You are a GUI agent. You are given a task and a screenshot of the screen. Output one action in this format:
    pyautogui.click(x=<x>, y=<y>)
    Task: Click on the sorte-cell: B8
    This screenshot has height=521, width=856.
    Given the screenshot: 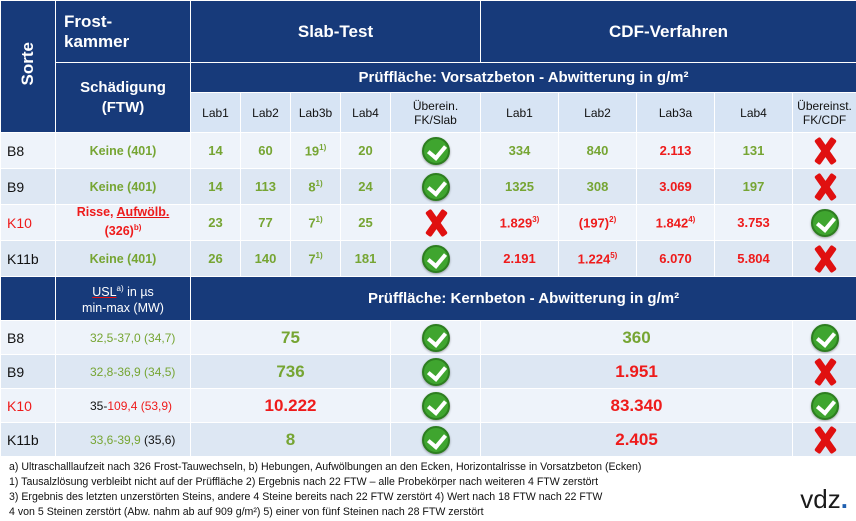 What is the action you would take?
    pyautogui.click(x=28, y=337)
    